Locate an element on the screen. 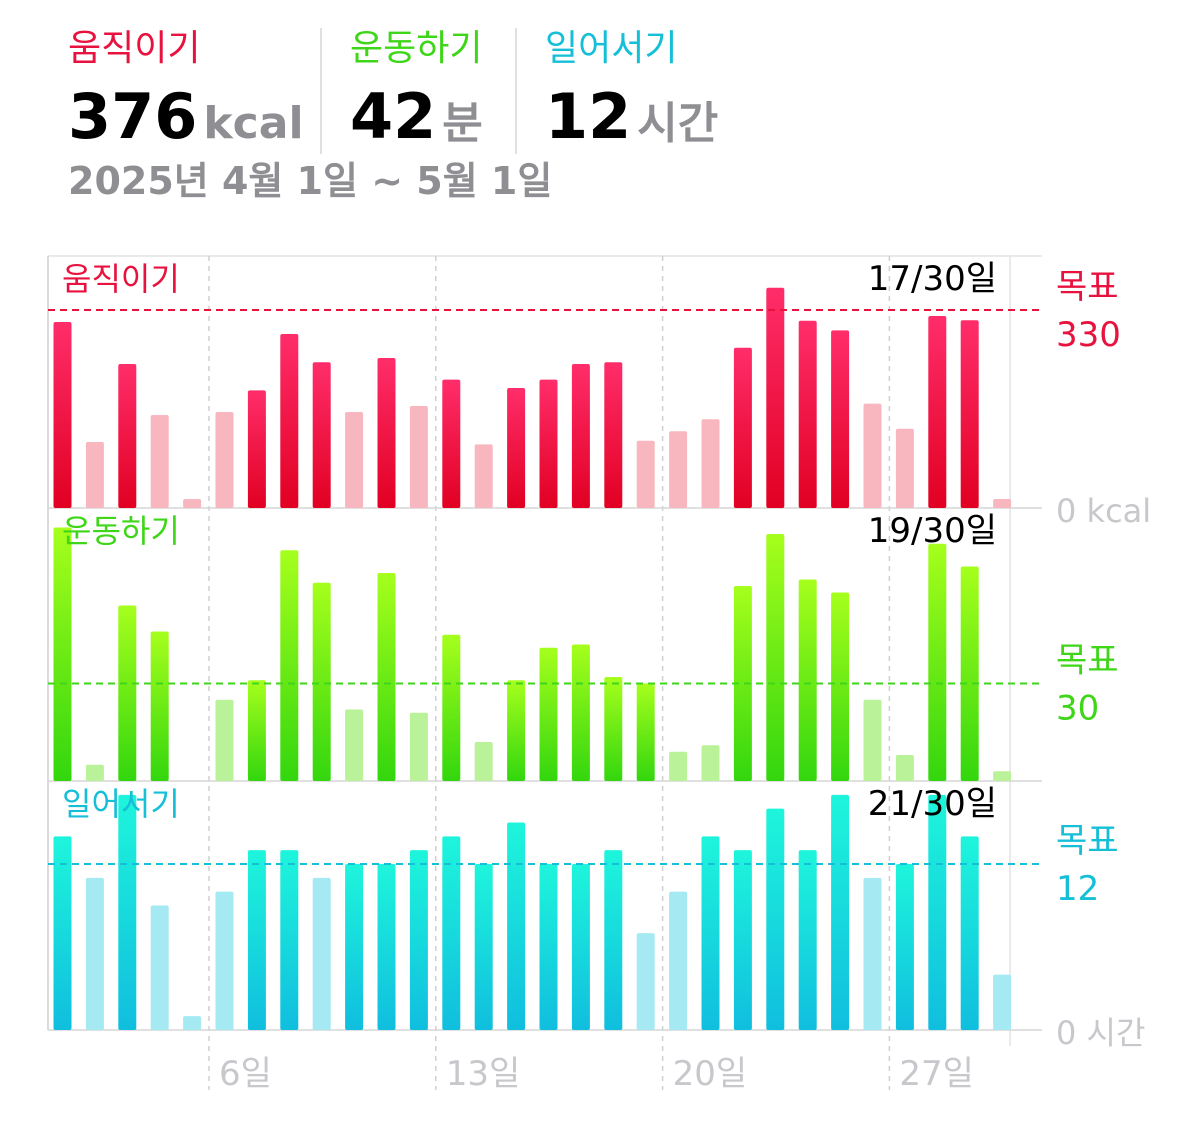 This screenshot has height=1131, width=1179. exercise-panel-title: 운동하기 is located at coordinates (121, 531).